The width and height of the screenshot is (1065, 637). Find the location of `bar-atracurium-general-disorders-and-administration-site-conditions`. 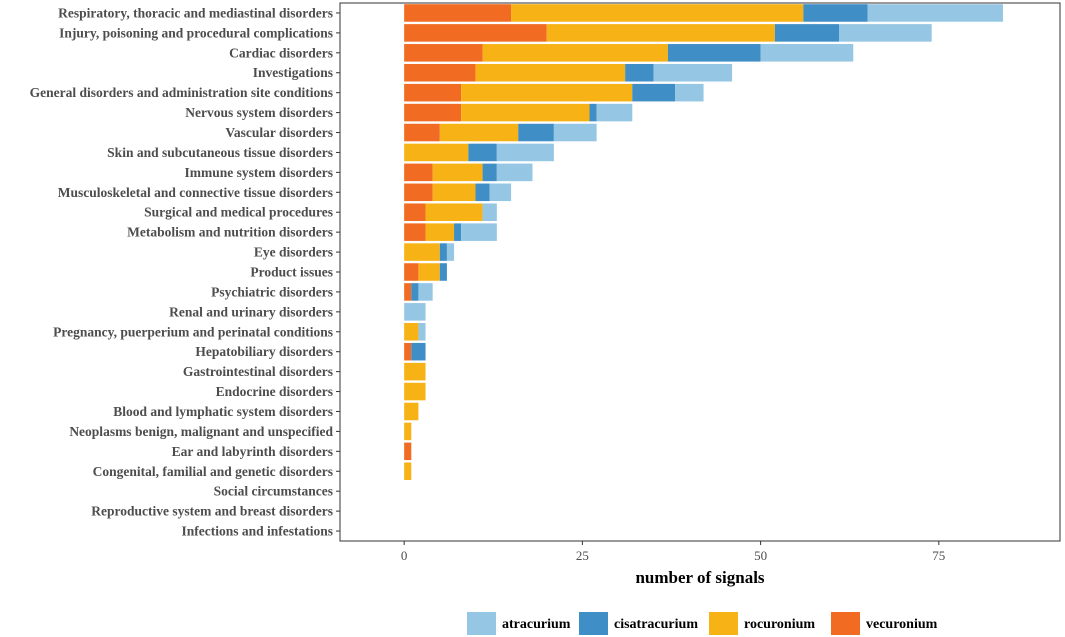

bar-atracurium-general-disorders-and-administration-site-conditions is located at coordinates (689, 92).